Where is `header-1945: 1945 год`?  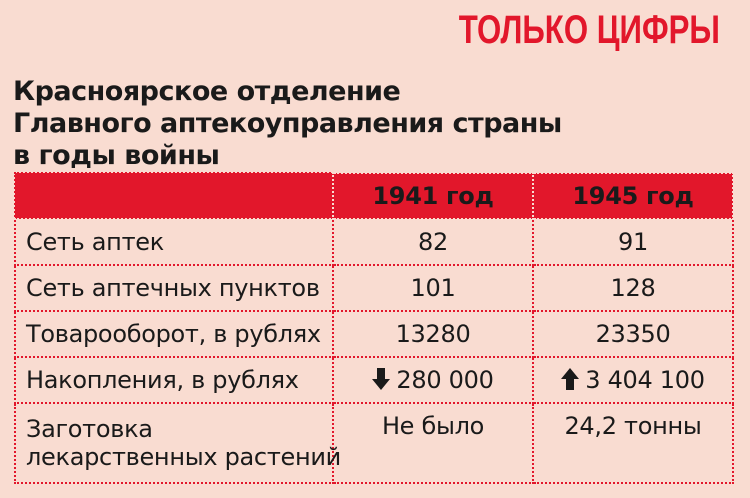 header-1945: 1945 год is located at coordinates (633, 196).